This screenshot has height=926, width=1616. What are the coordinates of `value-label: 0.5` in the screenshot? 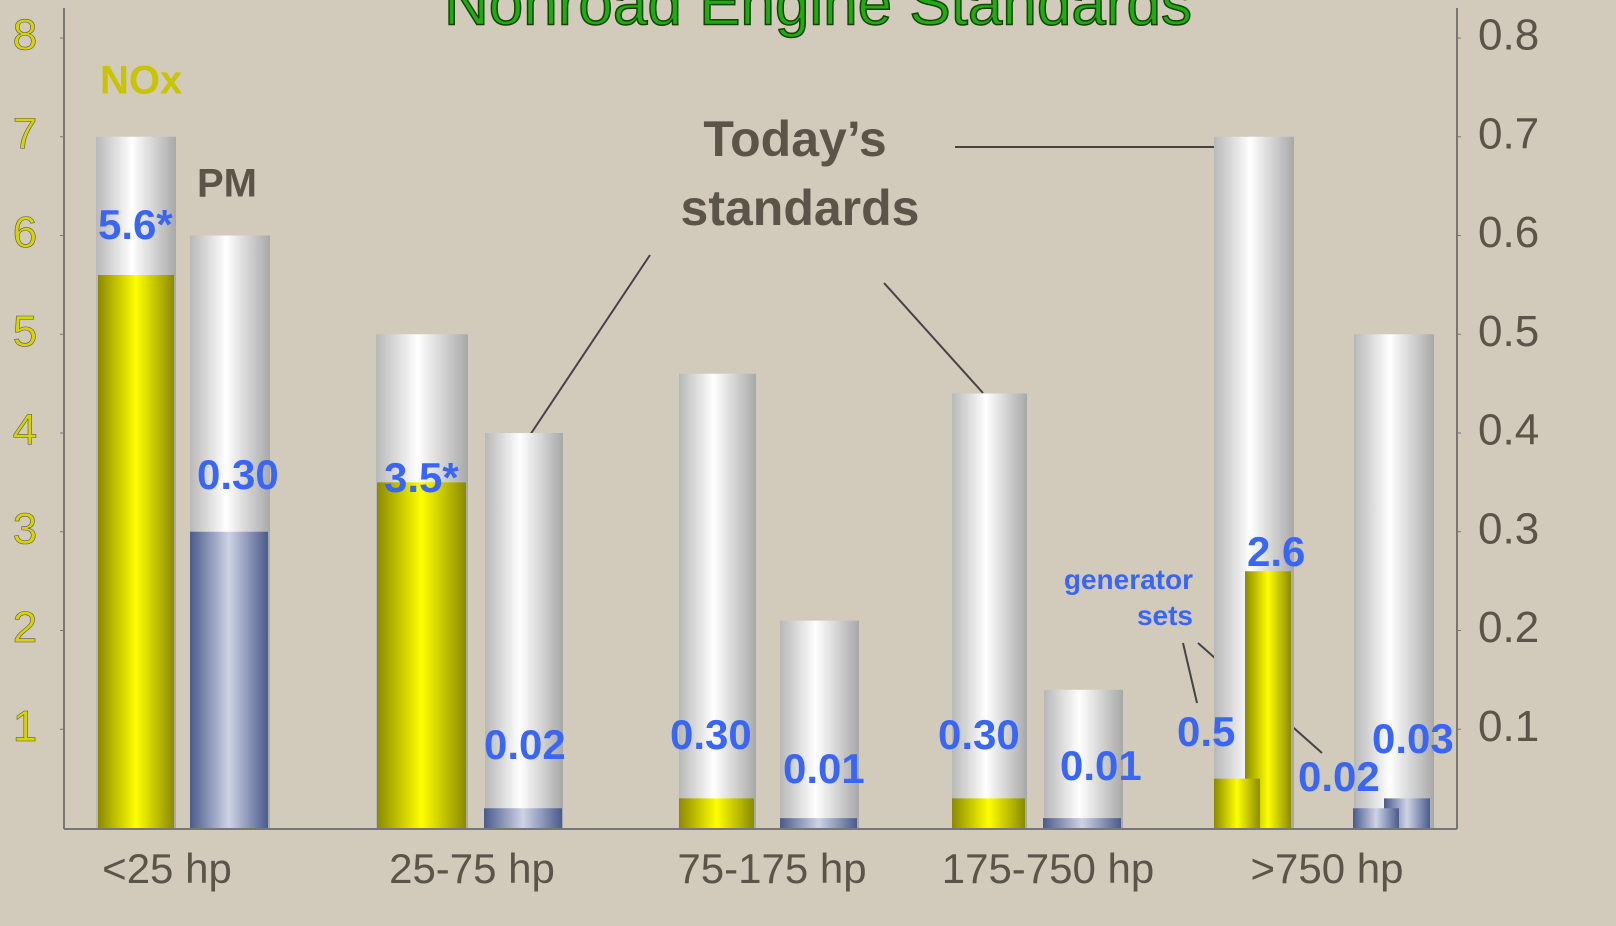 It's located at (1206, 731).